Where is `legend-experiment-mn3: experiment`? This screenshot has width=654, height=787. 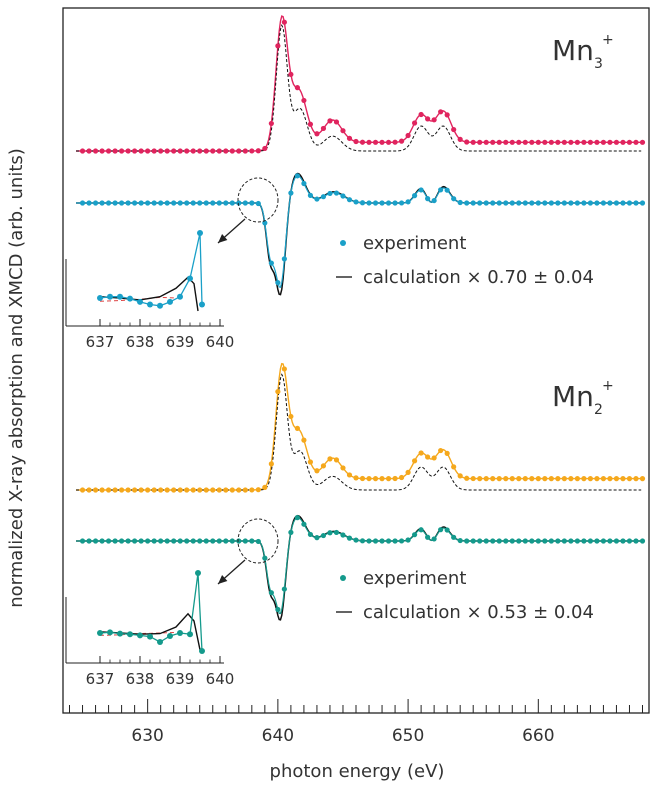 legend-experiment-mn3: experiment is located at coordinates (414, 243).